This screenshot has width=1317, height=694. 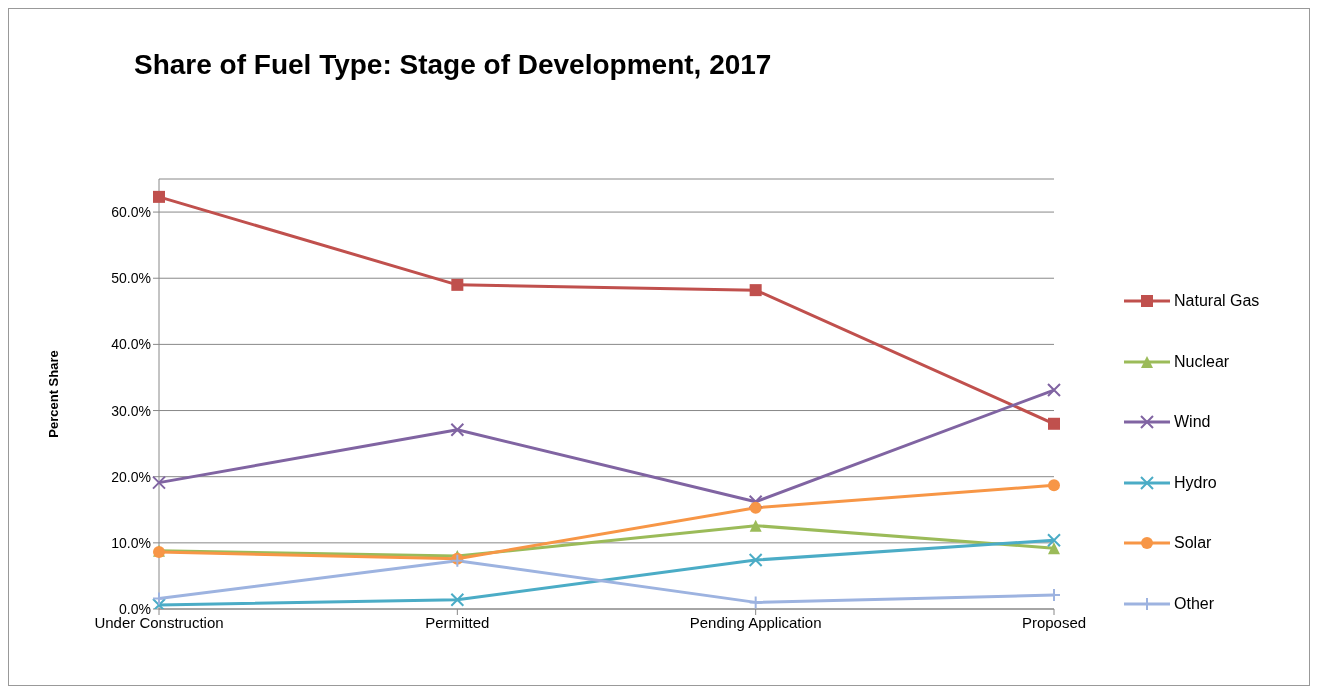 What do you see at coordinates (131, 344) in the screenshot?
I see `y-tick-label: 40.0%` at bounding box center [131, 344].